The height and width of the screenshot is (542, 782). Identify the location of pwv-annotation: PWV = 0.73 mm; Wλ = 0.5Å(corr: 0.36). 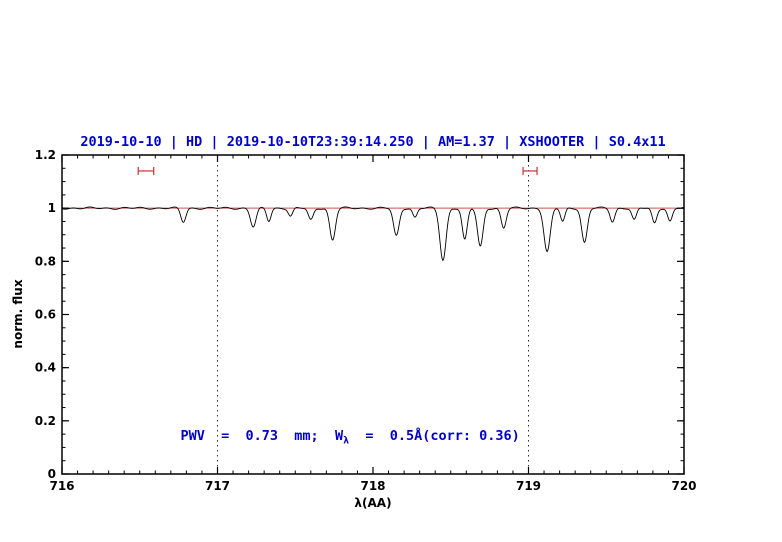
(334, 437).